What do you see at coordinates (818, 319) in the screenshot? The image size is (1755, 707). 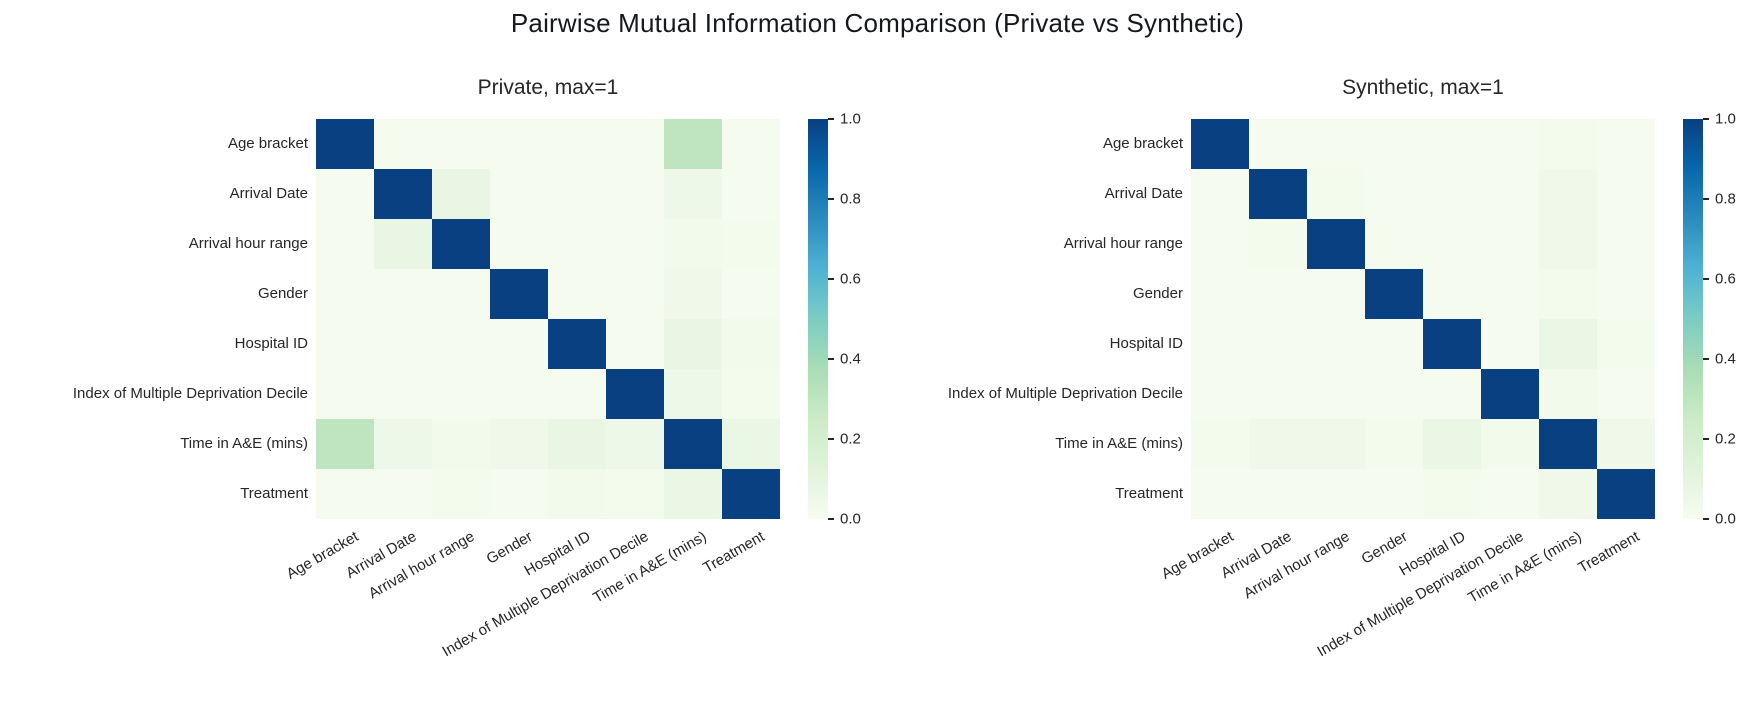 I see `colorbar-private` at bounding box center [818, 319].